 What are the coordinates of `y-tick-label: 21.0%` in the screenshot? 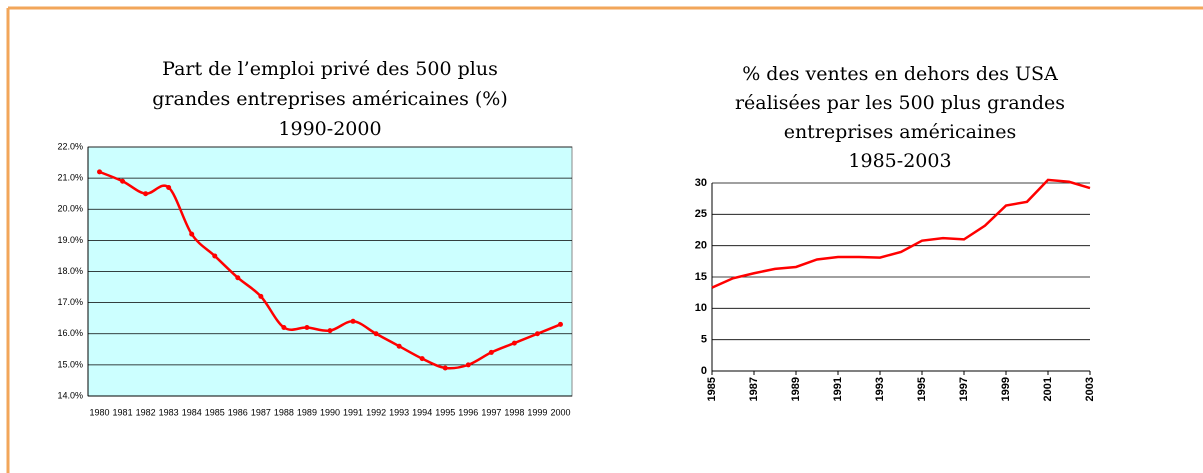 It's located at (70, 178).